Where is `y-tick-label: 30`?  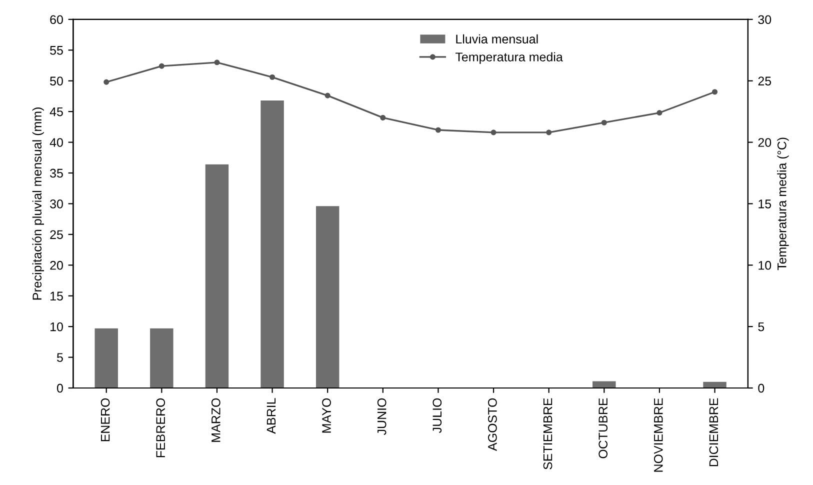 y-tick-label: 30 is located at coordinates (56, 204).